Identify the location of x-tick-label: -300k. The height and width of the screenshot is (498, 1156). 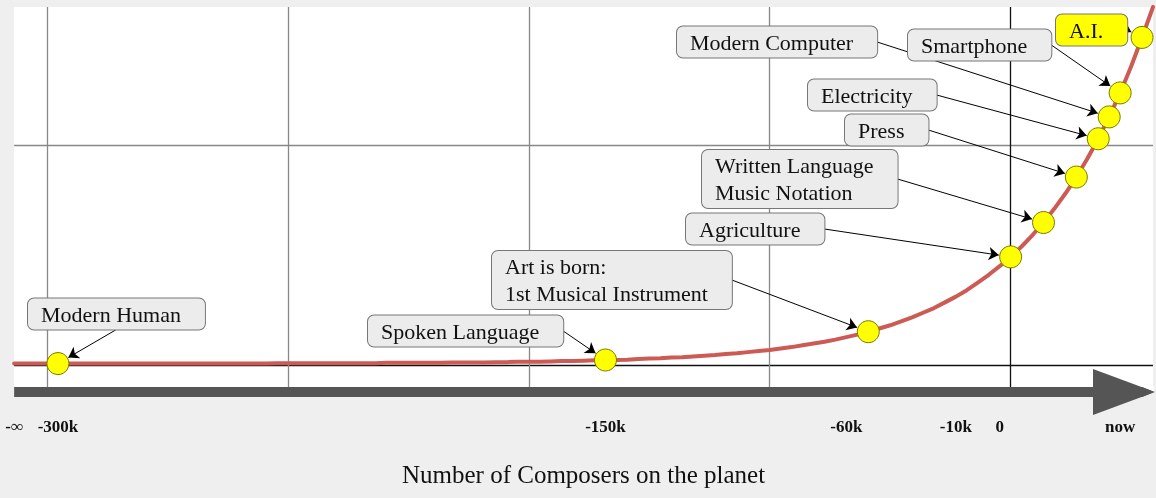
(58, 426).